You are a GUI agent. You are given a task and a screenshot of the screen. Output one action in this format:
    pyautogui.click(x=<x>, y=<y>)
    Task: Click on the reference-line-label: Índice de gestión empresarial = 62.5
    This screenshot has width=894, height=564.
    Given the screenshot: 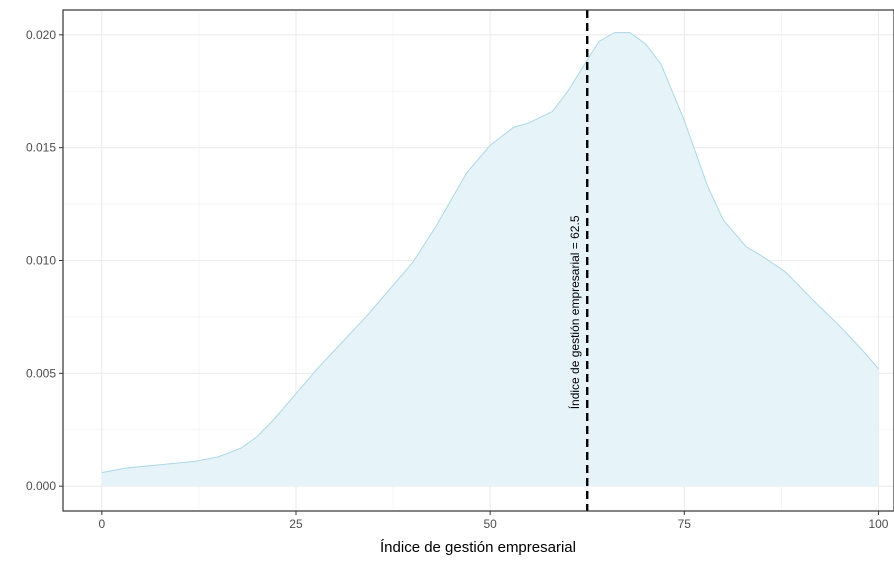 What is the action you would take?
    pyautogui.click(x=574, y=312)
    